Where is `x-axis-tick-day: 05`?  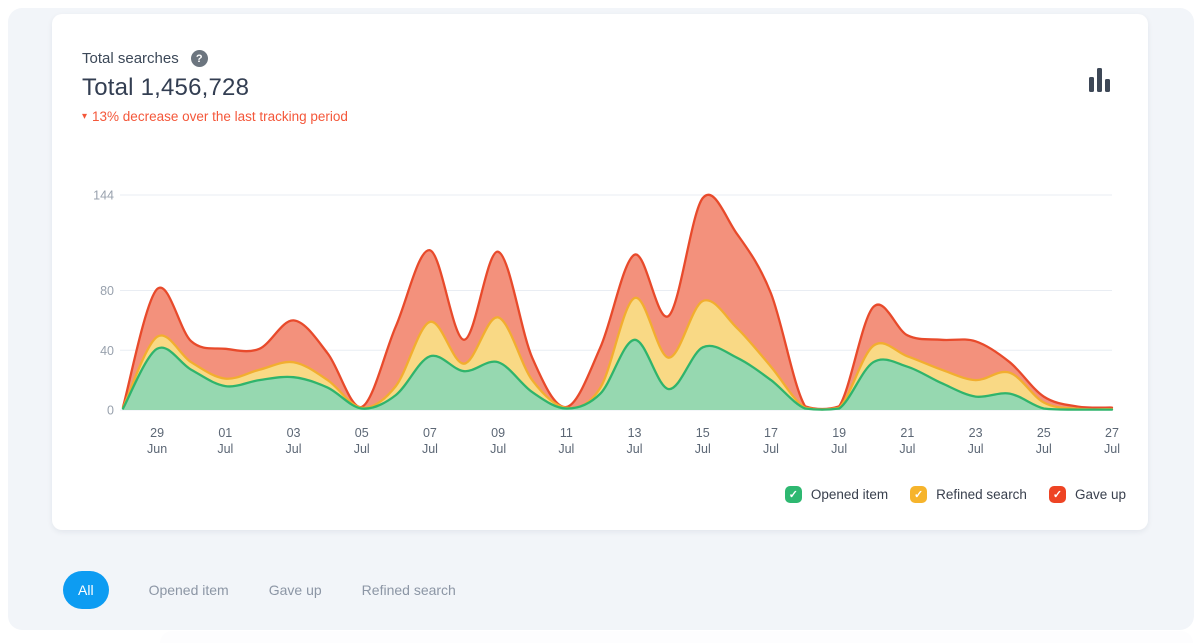
x-axis-tick-day: 05 is located at coordinates (362, 433).